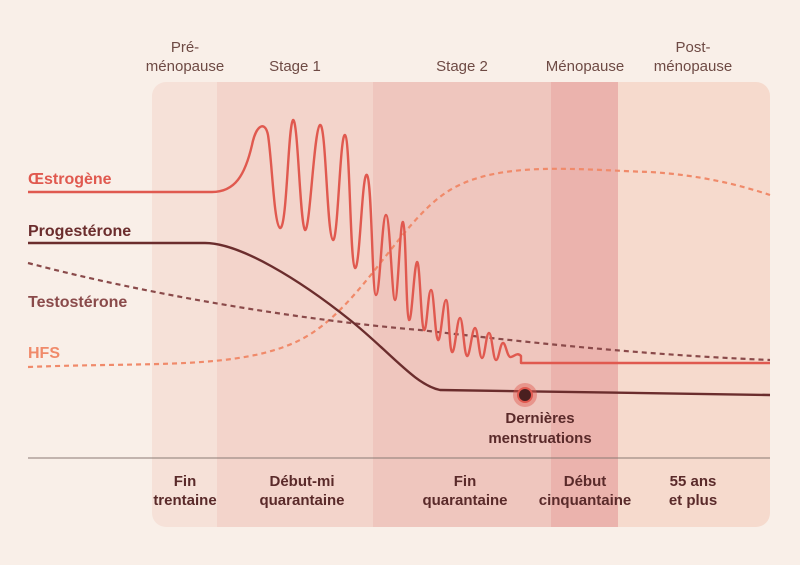 This screenshot has width=800, height=565. I want to click on marker-label: menstruations, so click(539, 438).